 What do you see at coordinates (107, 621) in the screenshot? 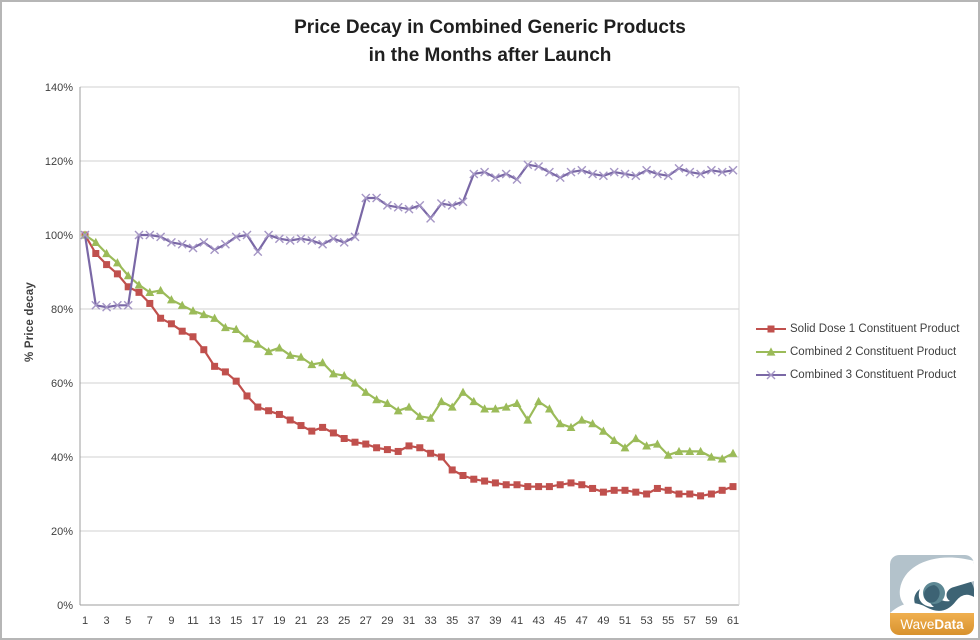
I see `x-tick-label: 3` at bounding box center [107, 621].